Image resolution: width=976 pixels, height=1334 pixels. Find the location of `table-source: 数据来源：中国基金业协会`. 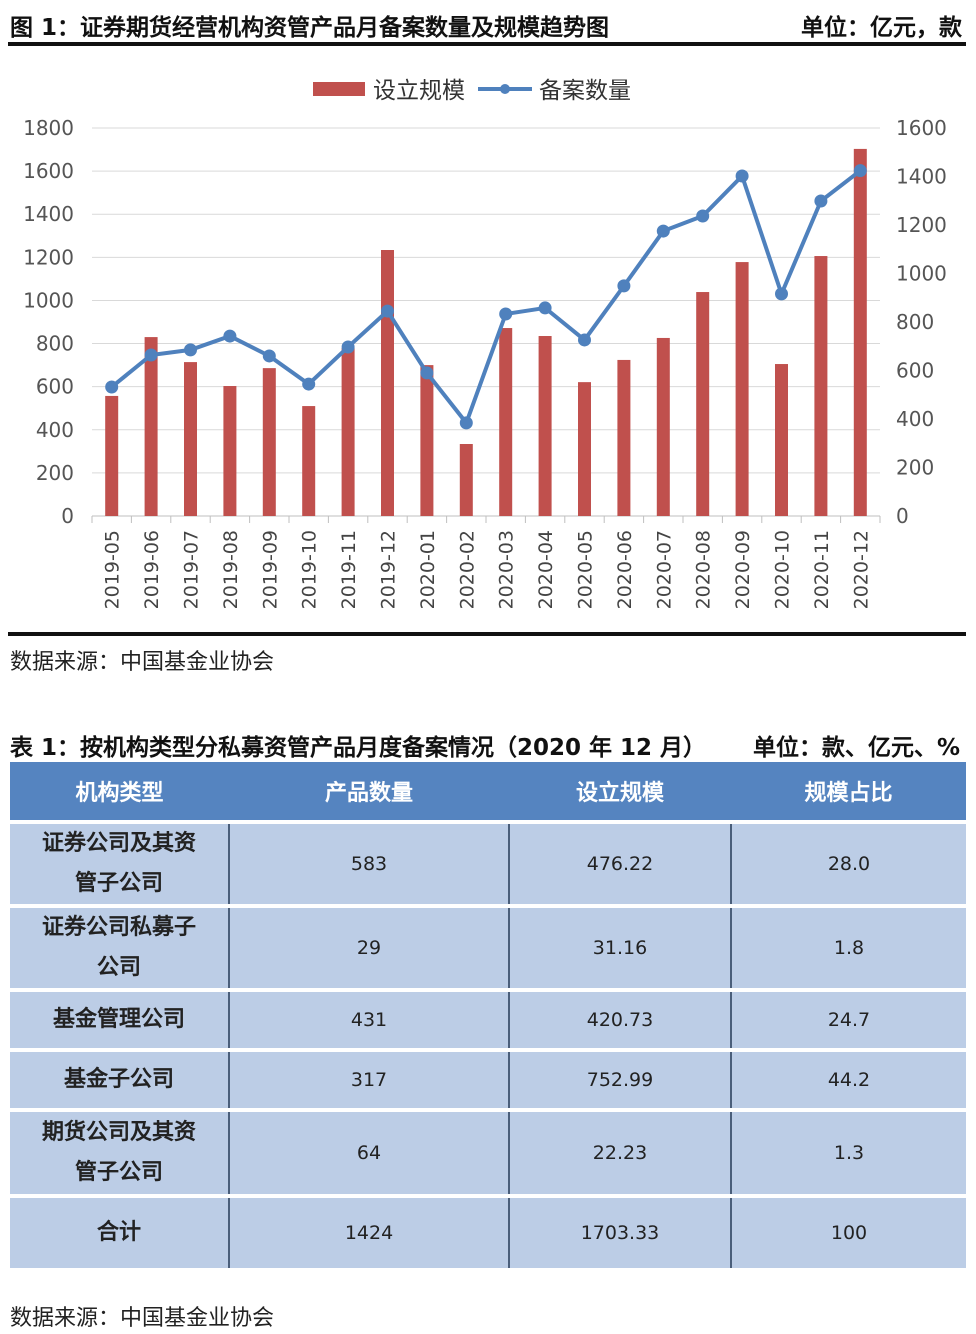

table-source: 数据来源：中国基金业协会 is located at coordinates (142, 1318).